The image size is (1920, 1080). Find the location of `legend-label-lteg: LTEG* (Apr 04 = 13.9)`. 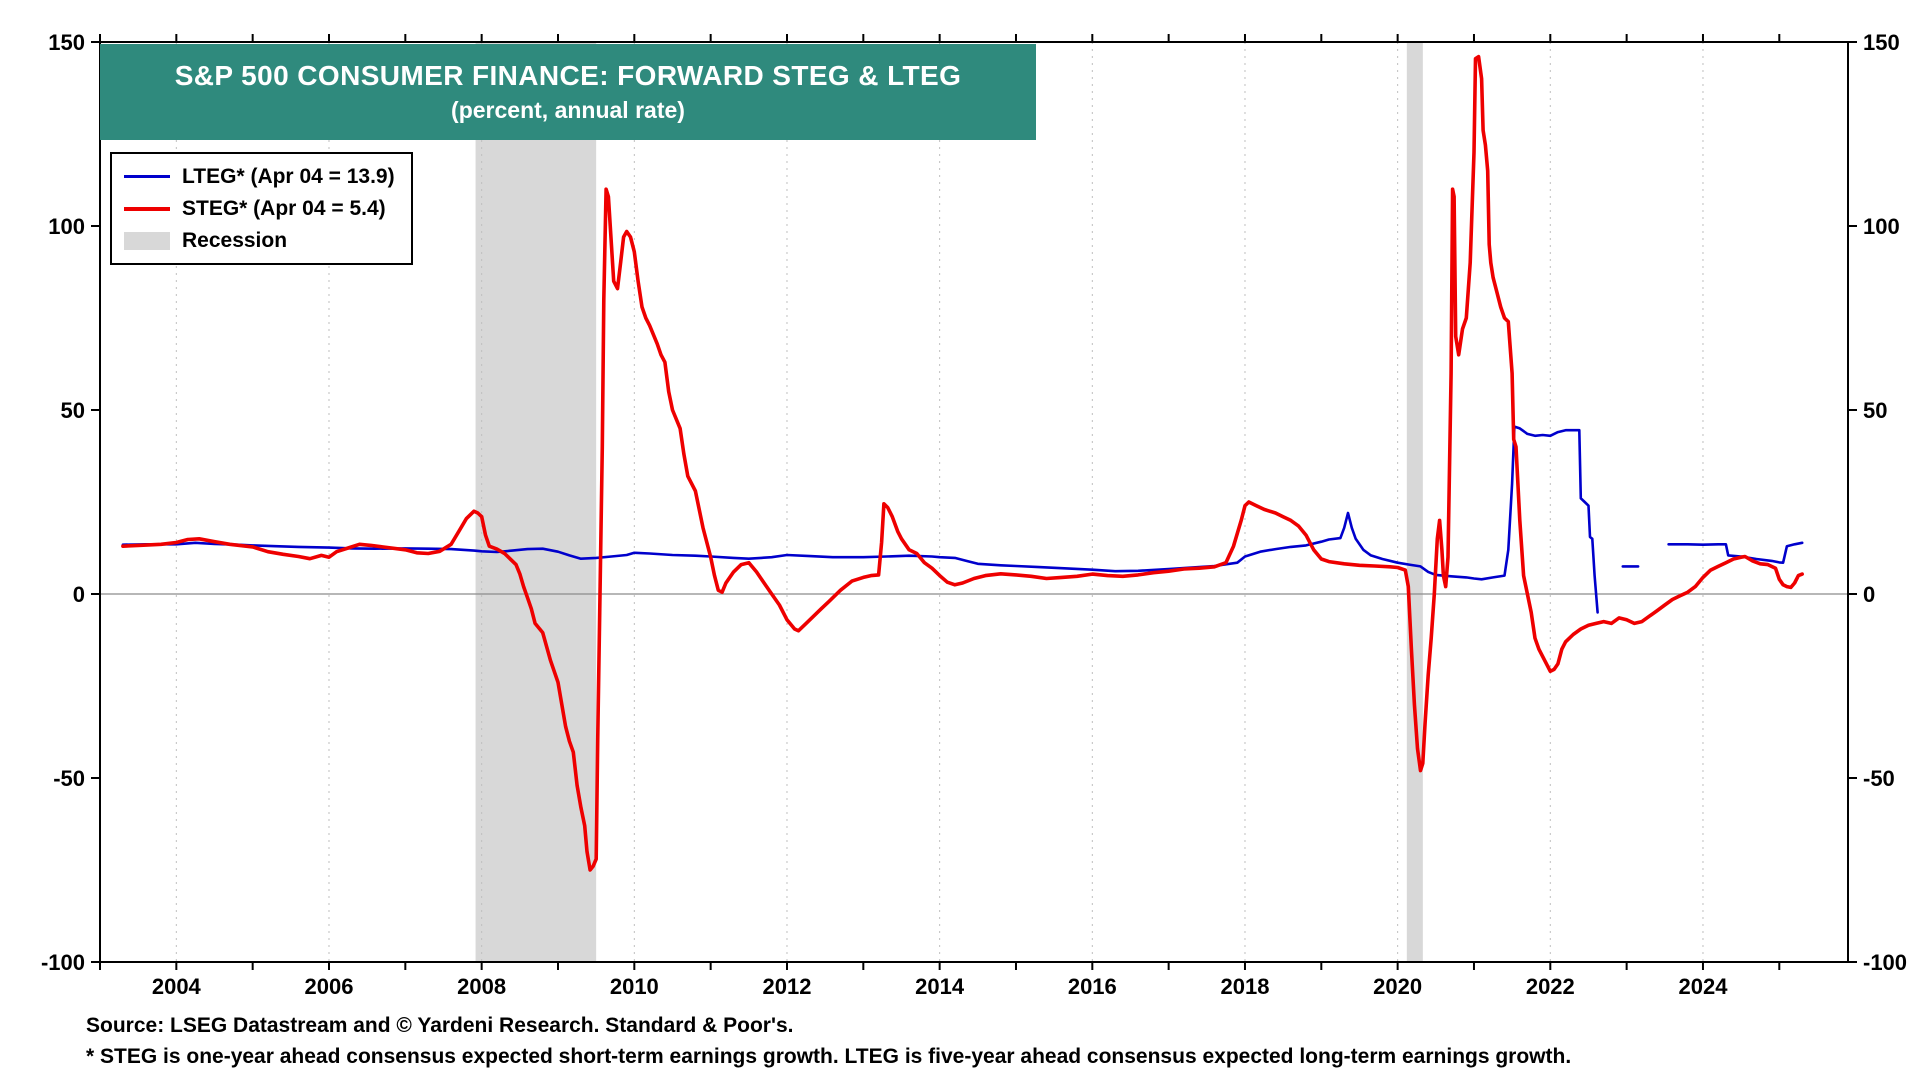

legend-label-lteg: LTEG* (Apr 04 = 13.9) is located at coordinates (288, 176).